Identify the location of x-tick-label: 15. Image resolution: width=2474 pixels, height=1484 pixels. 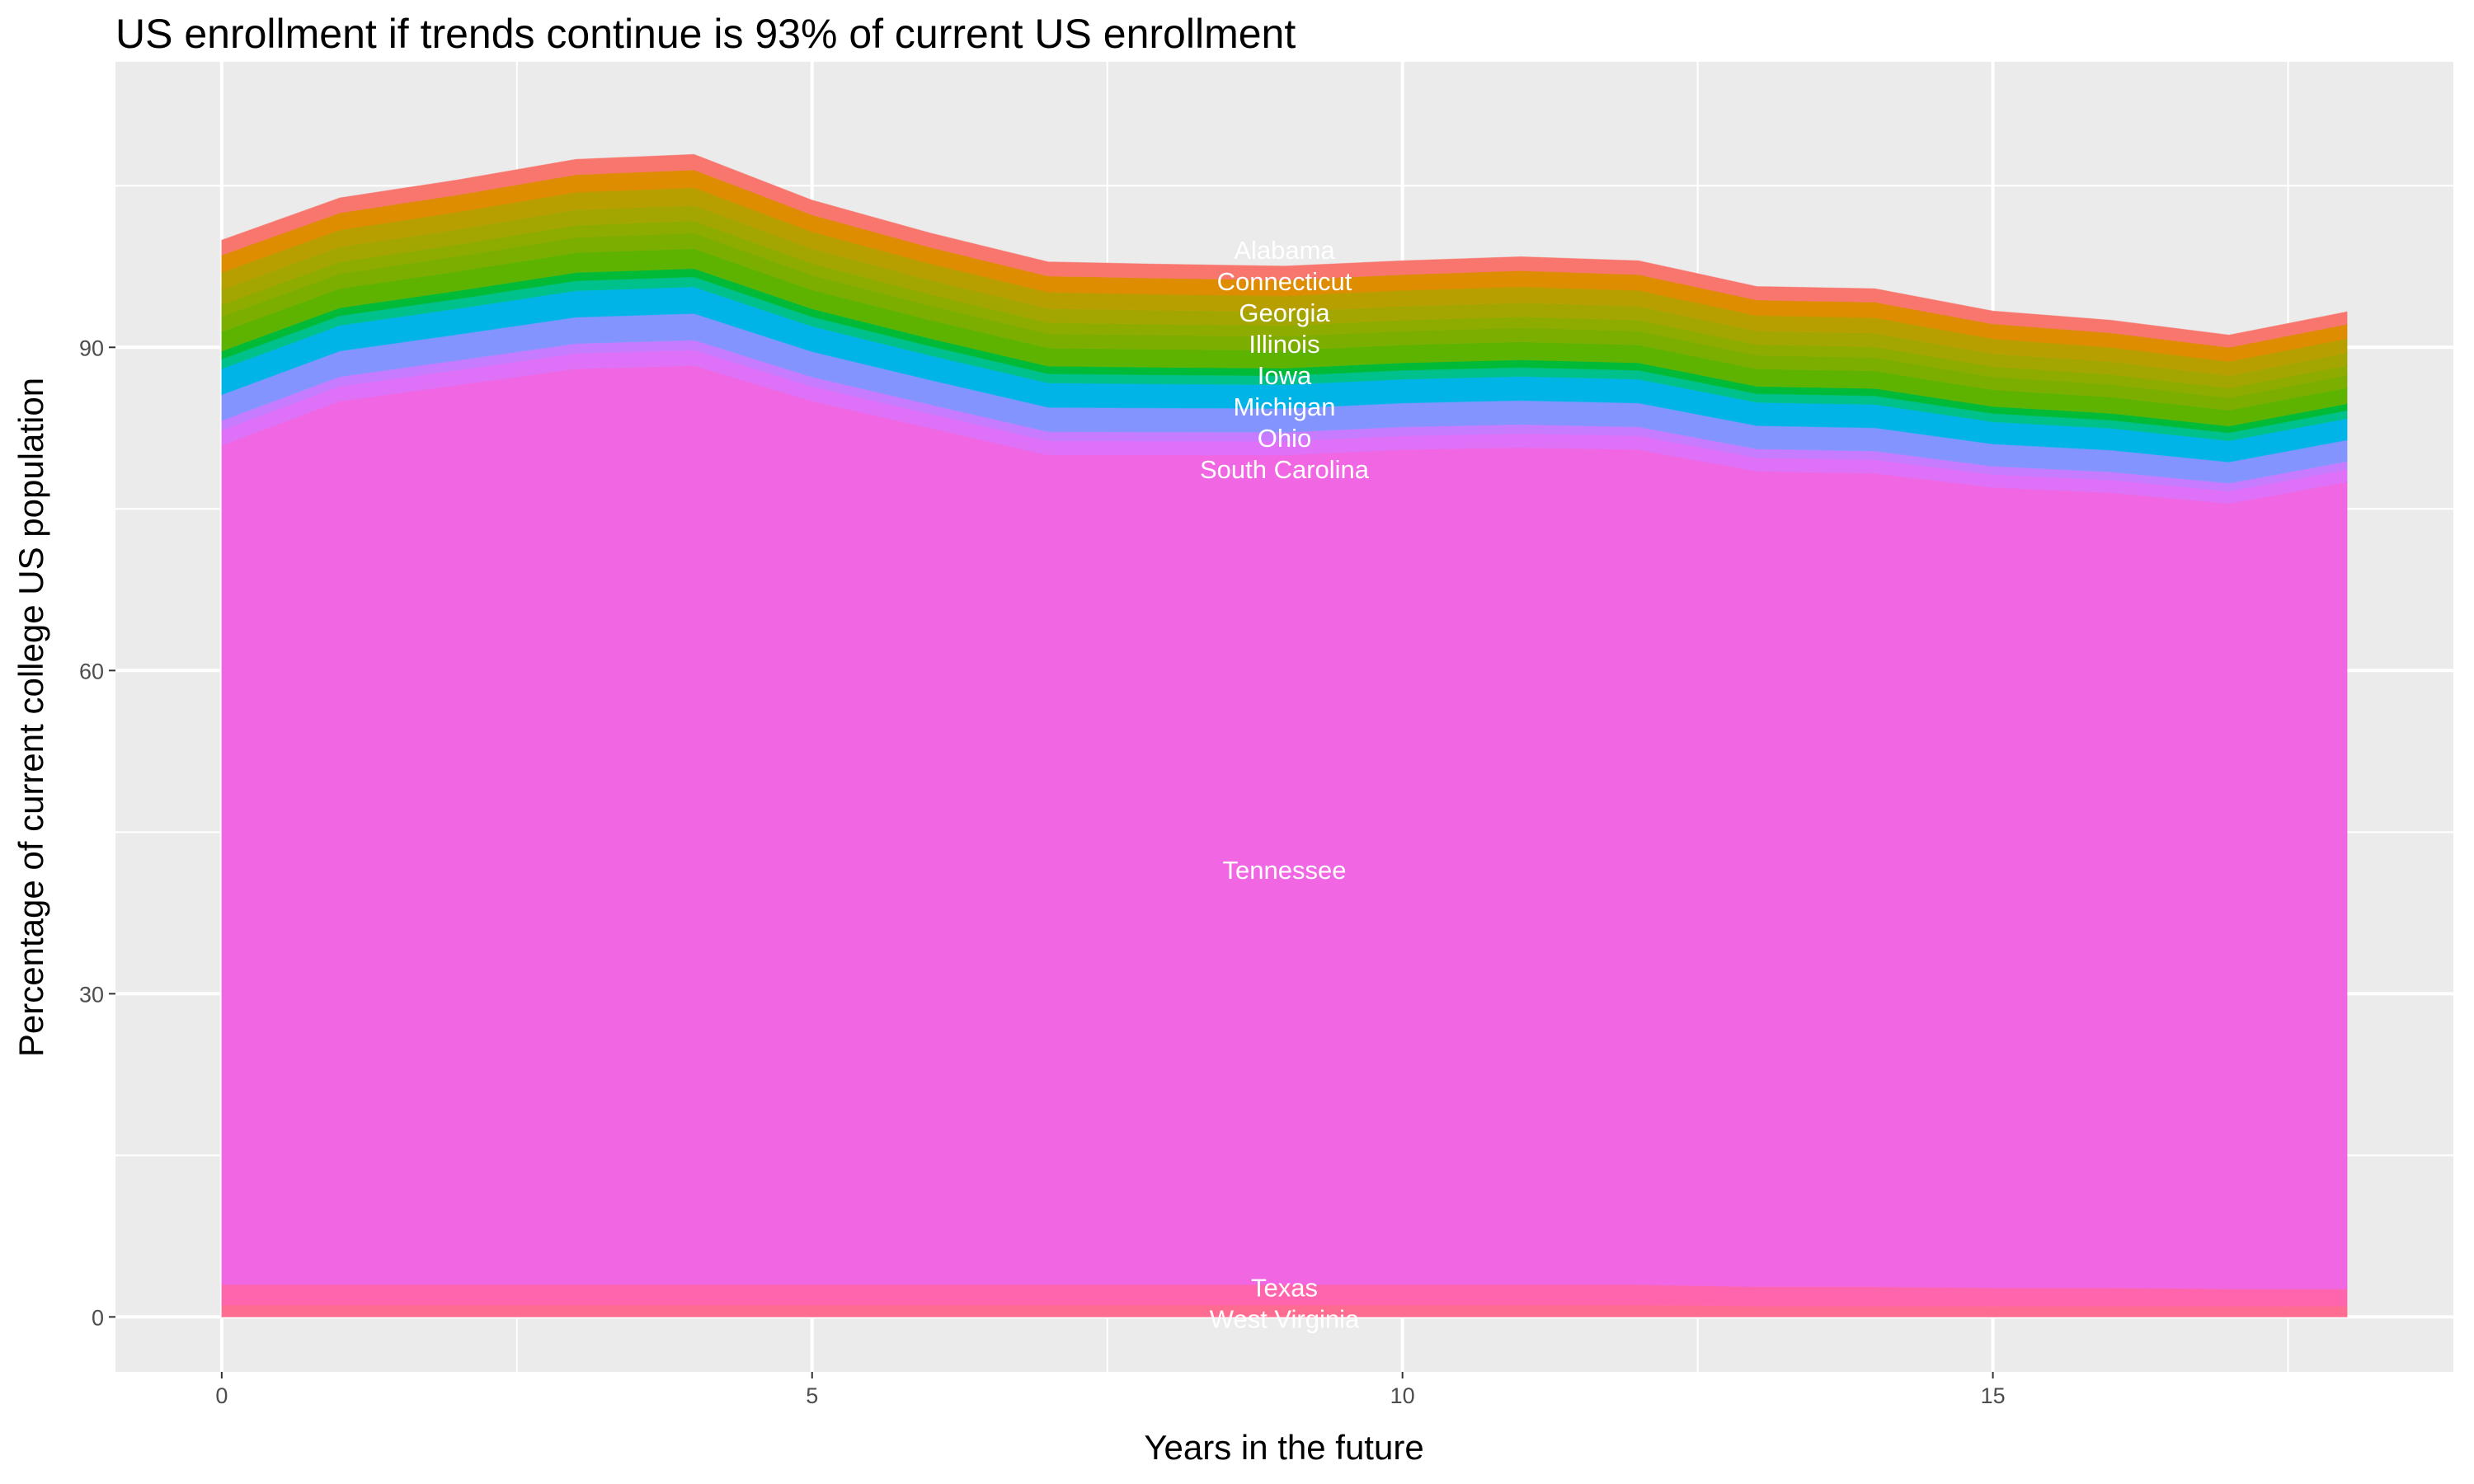
(1993, 1395).